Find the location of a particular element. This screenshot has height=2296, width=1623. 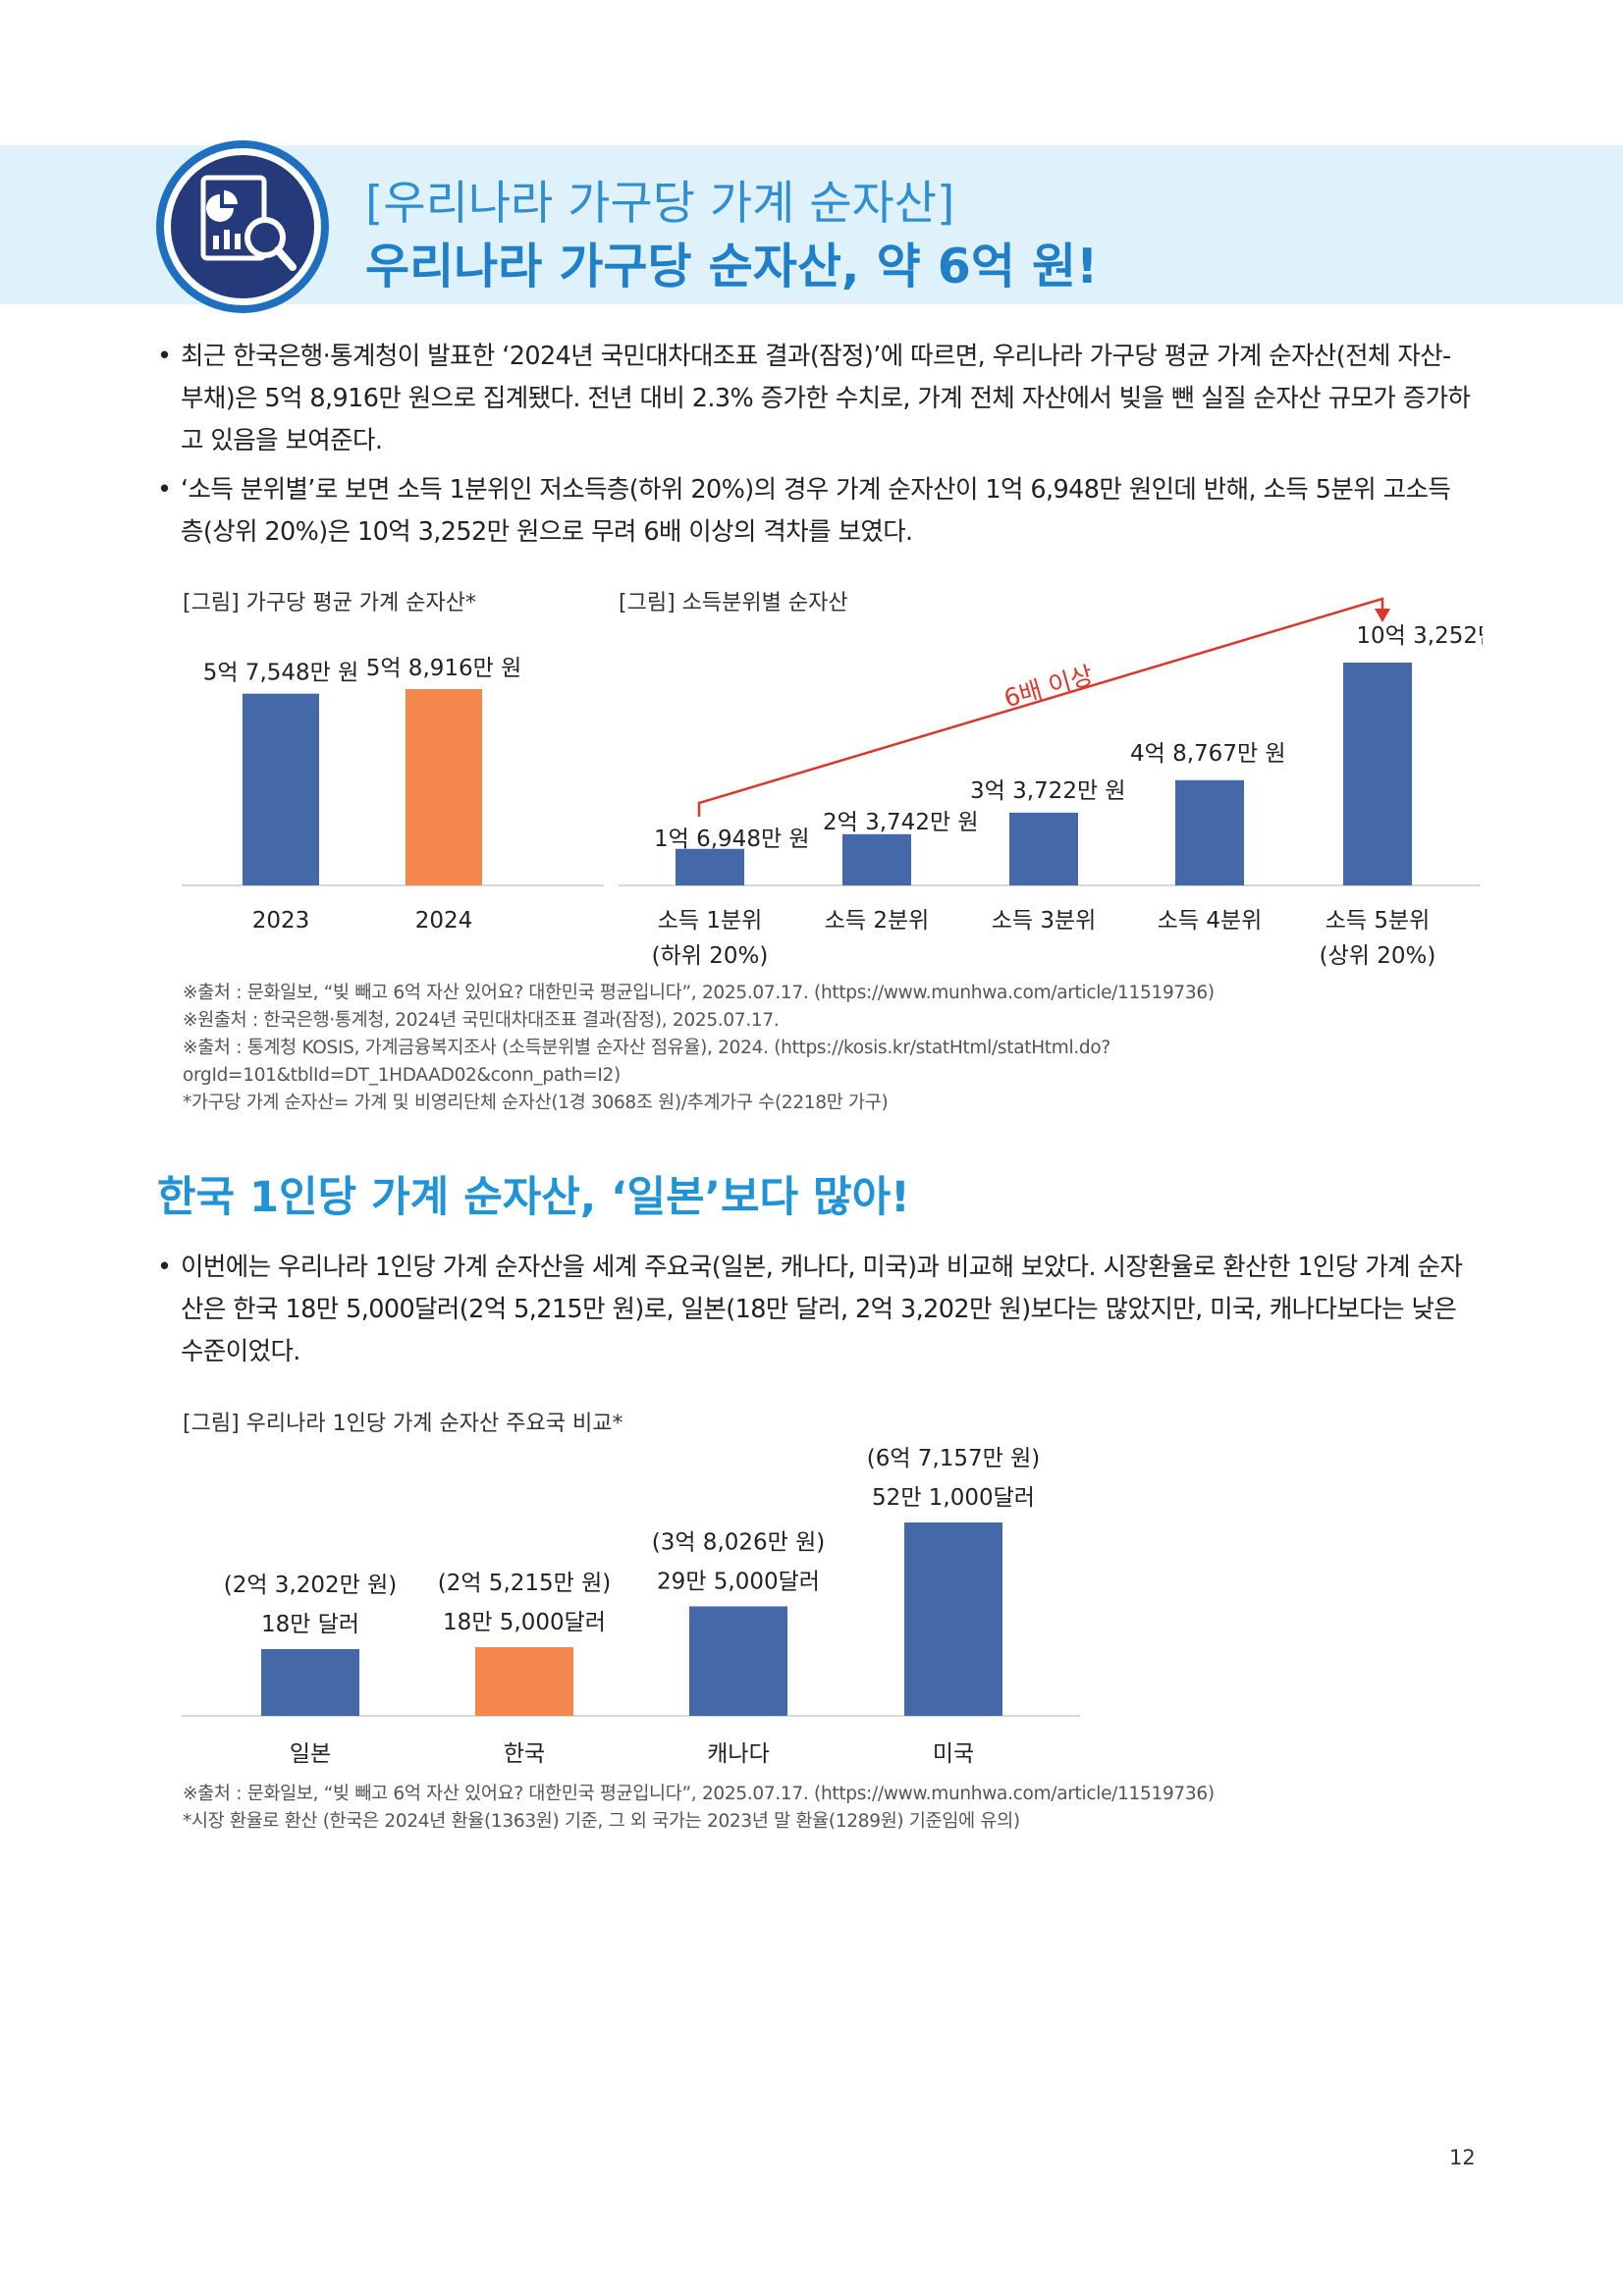

data-label: 52만 1,000달러 is located at coordinates (953, 1498).